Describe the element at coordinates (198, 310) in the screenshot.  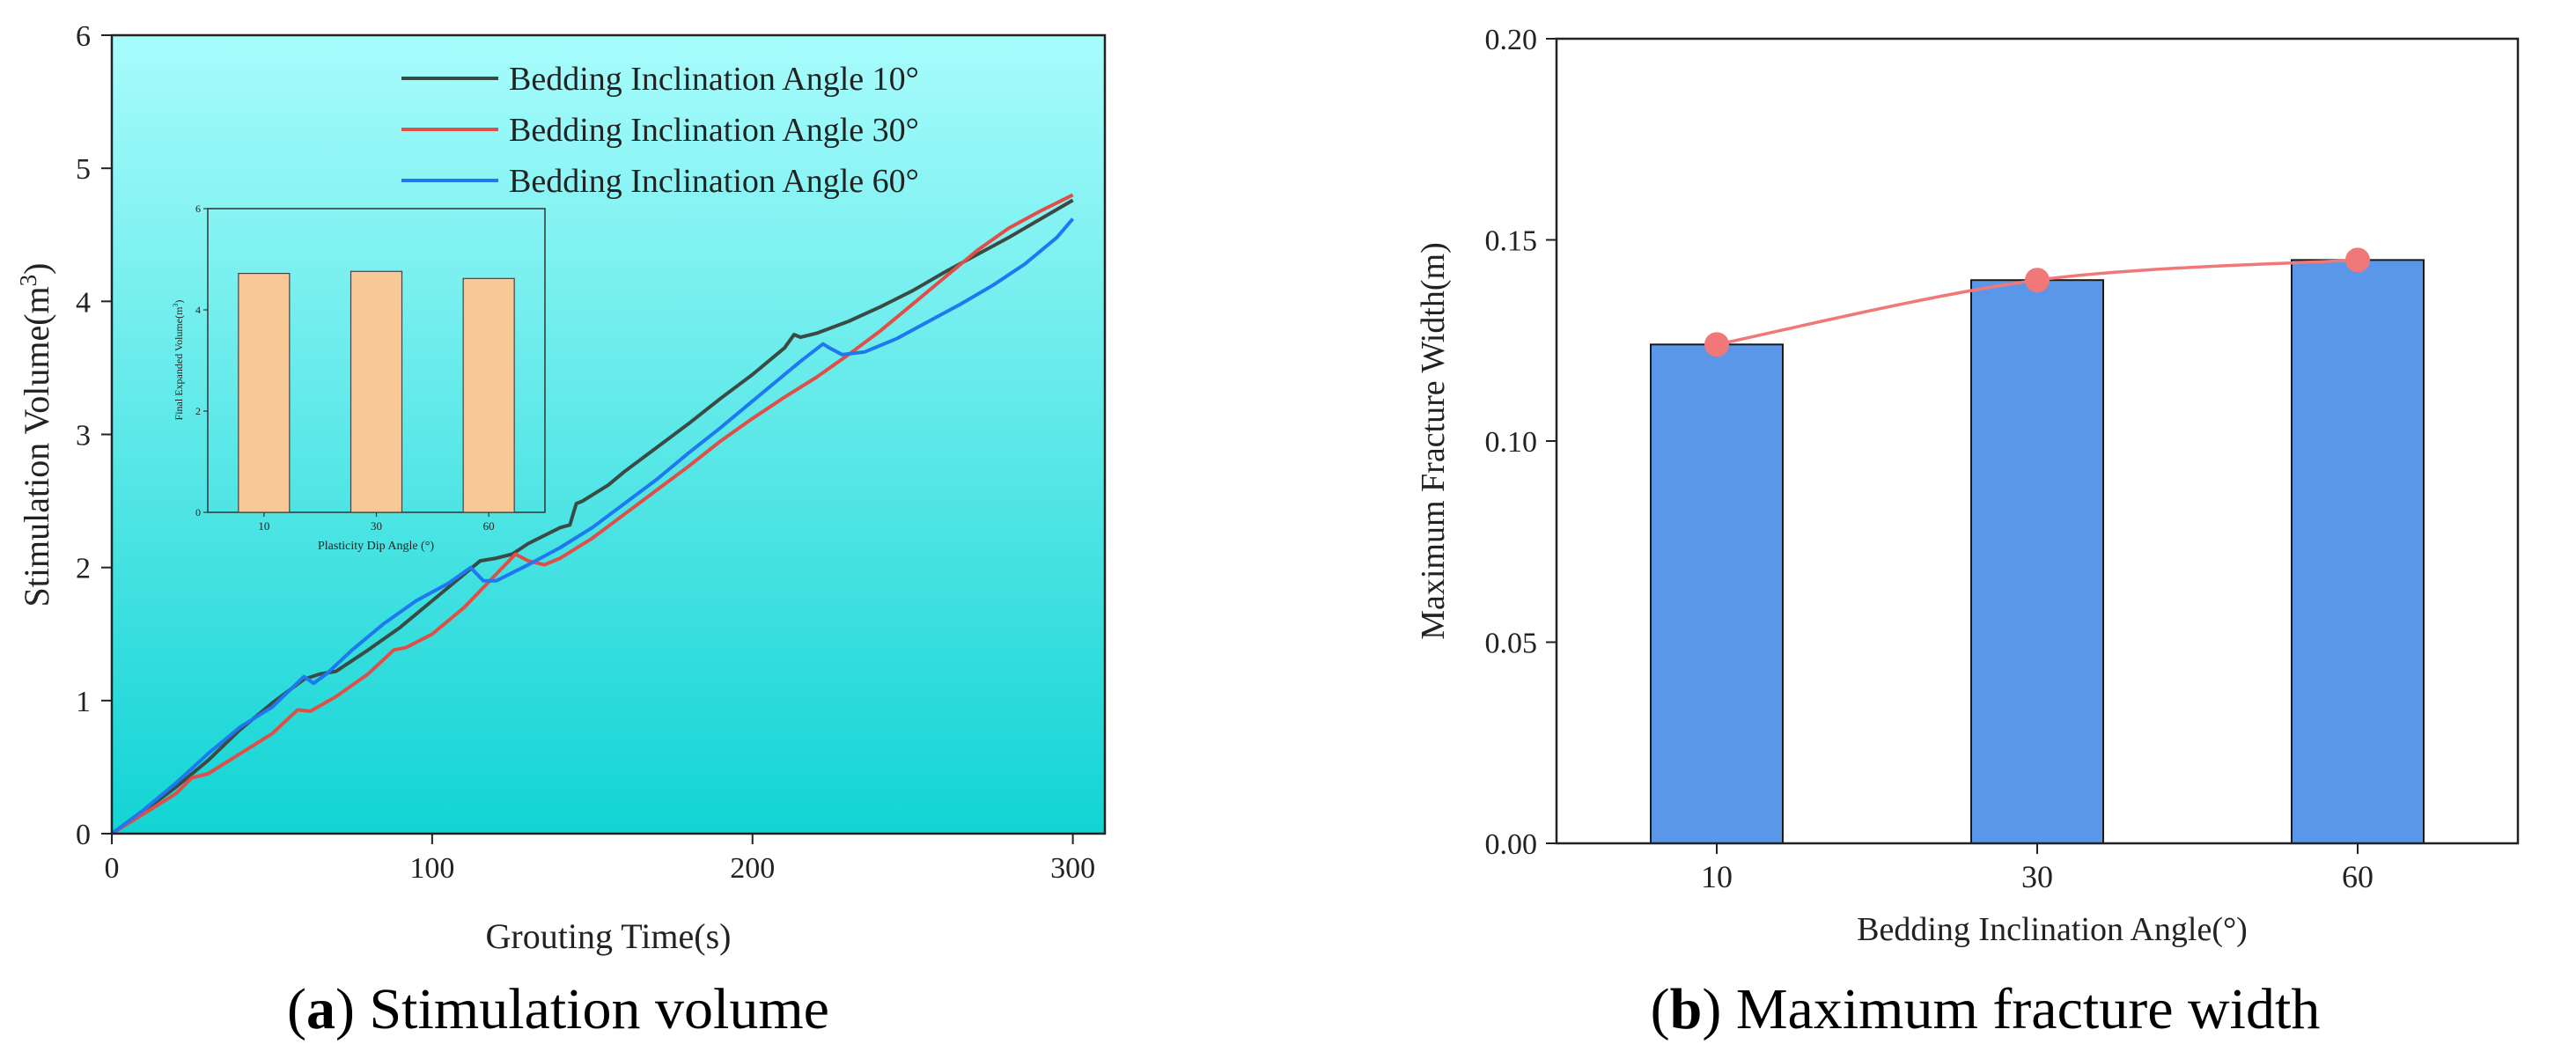
I see `inset-ytick-label: 4` at that location.